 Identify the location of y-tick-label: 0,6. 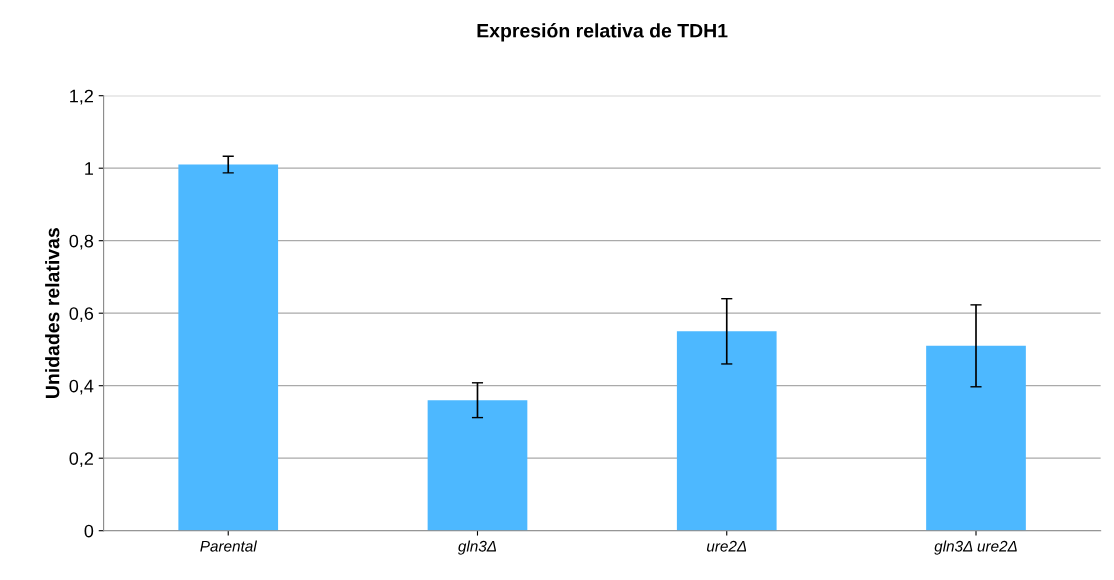
(81, 315).